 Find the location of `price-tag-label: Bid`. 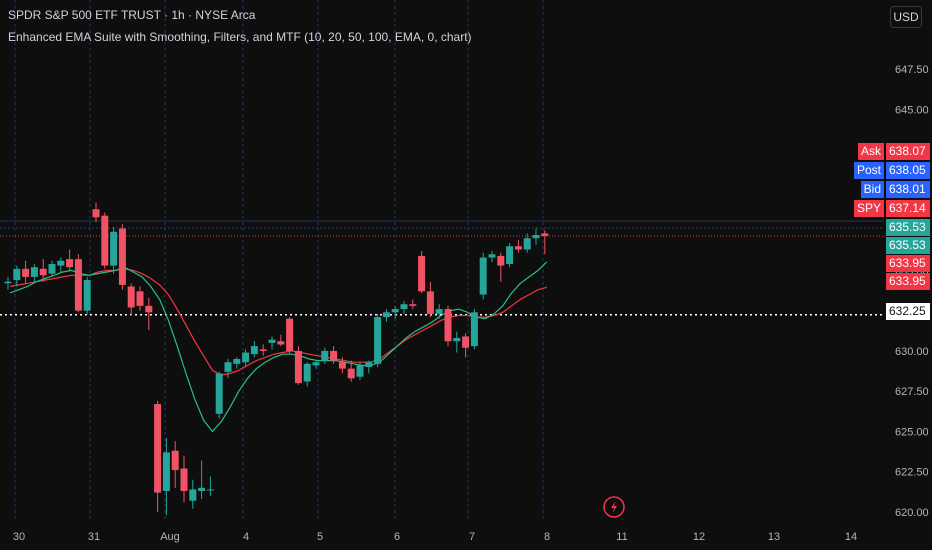

price-tag-label: Bid is located at coordinates (872, 189).